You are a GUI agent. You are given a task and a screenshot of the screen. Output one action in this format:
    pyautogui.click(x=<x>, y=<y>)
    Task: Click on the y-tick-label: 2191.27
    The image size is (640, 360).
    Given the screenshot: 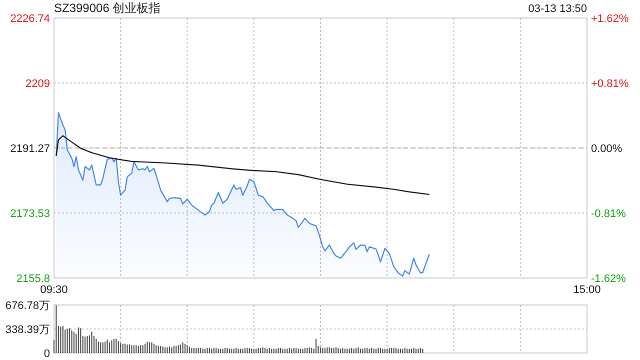 What is the action you would take?
    pyautogui.click(x=30, y=148)
    